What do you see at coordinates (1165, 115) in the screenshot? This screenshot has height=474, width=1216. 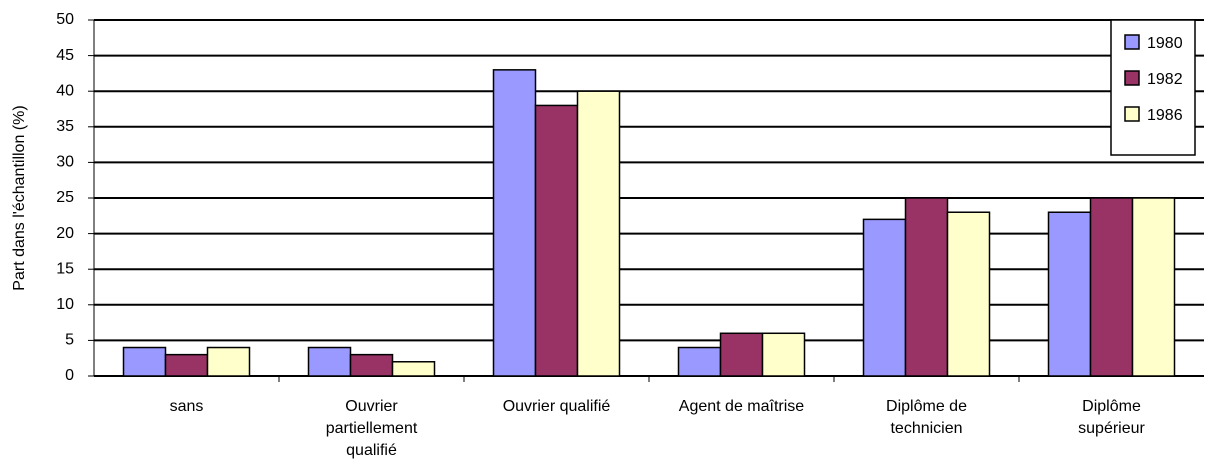 I see `legend-label: 1986` at bounding box center [1165, 115].